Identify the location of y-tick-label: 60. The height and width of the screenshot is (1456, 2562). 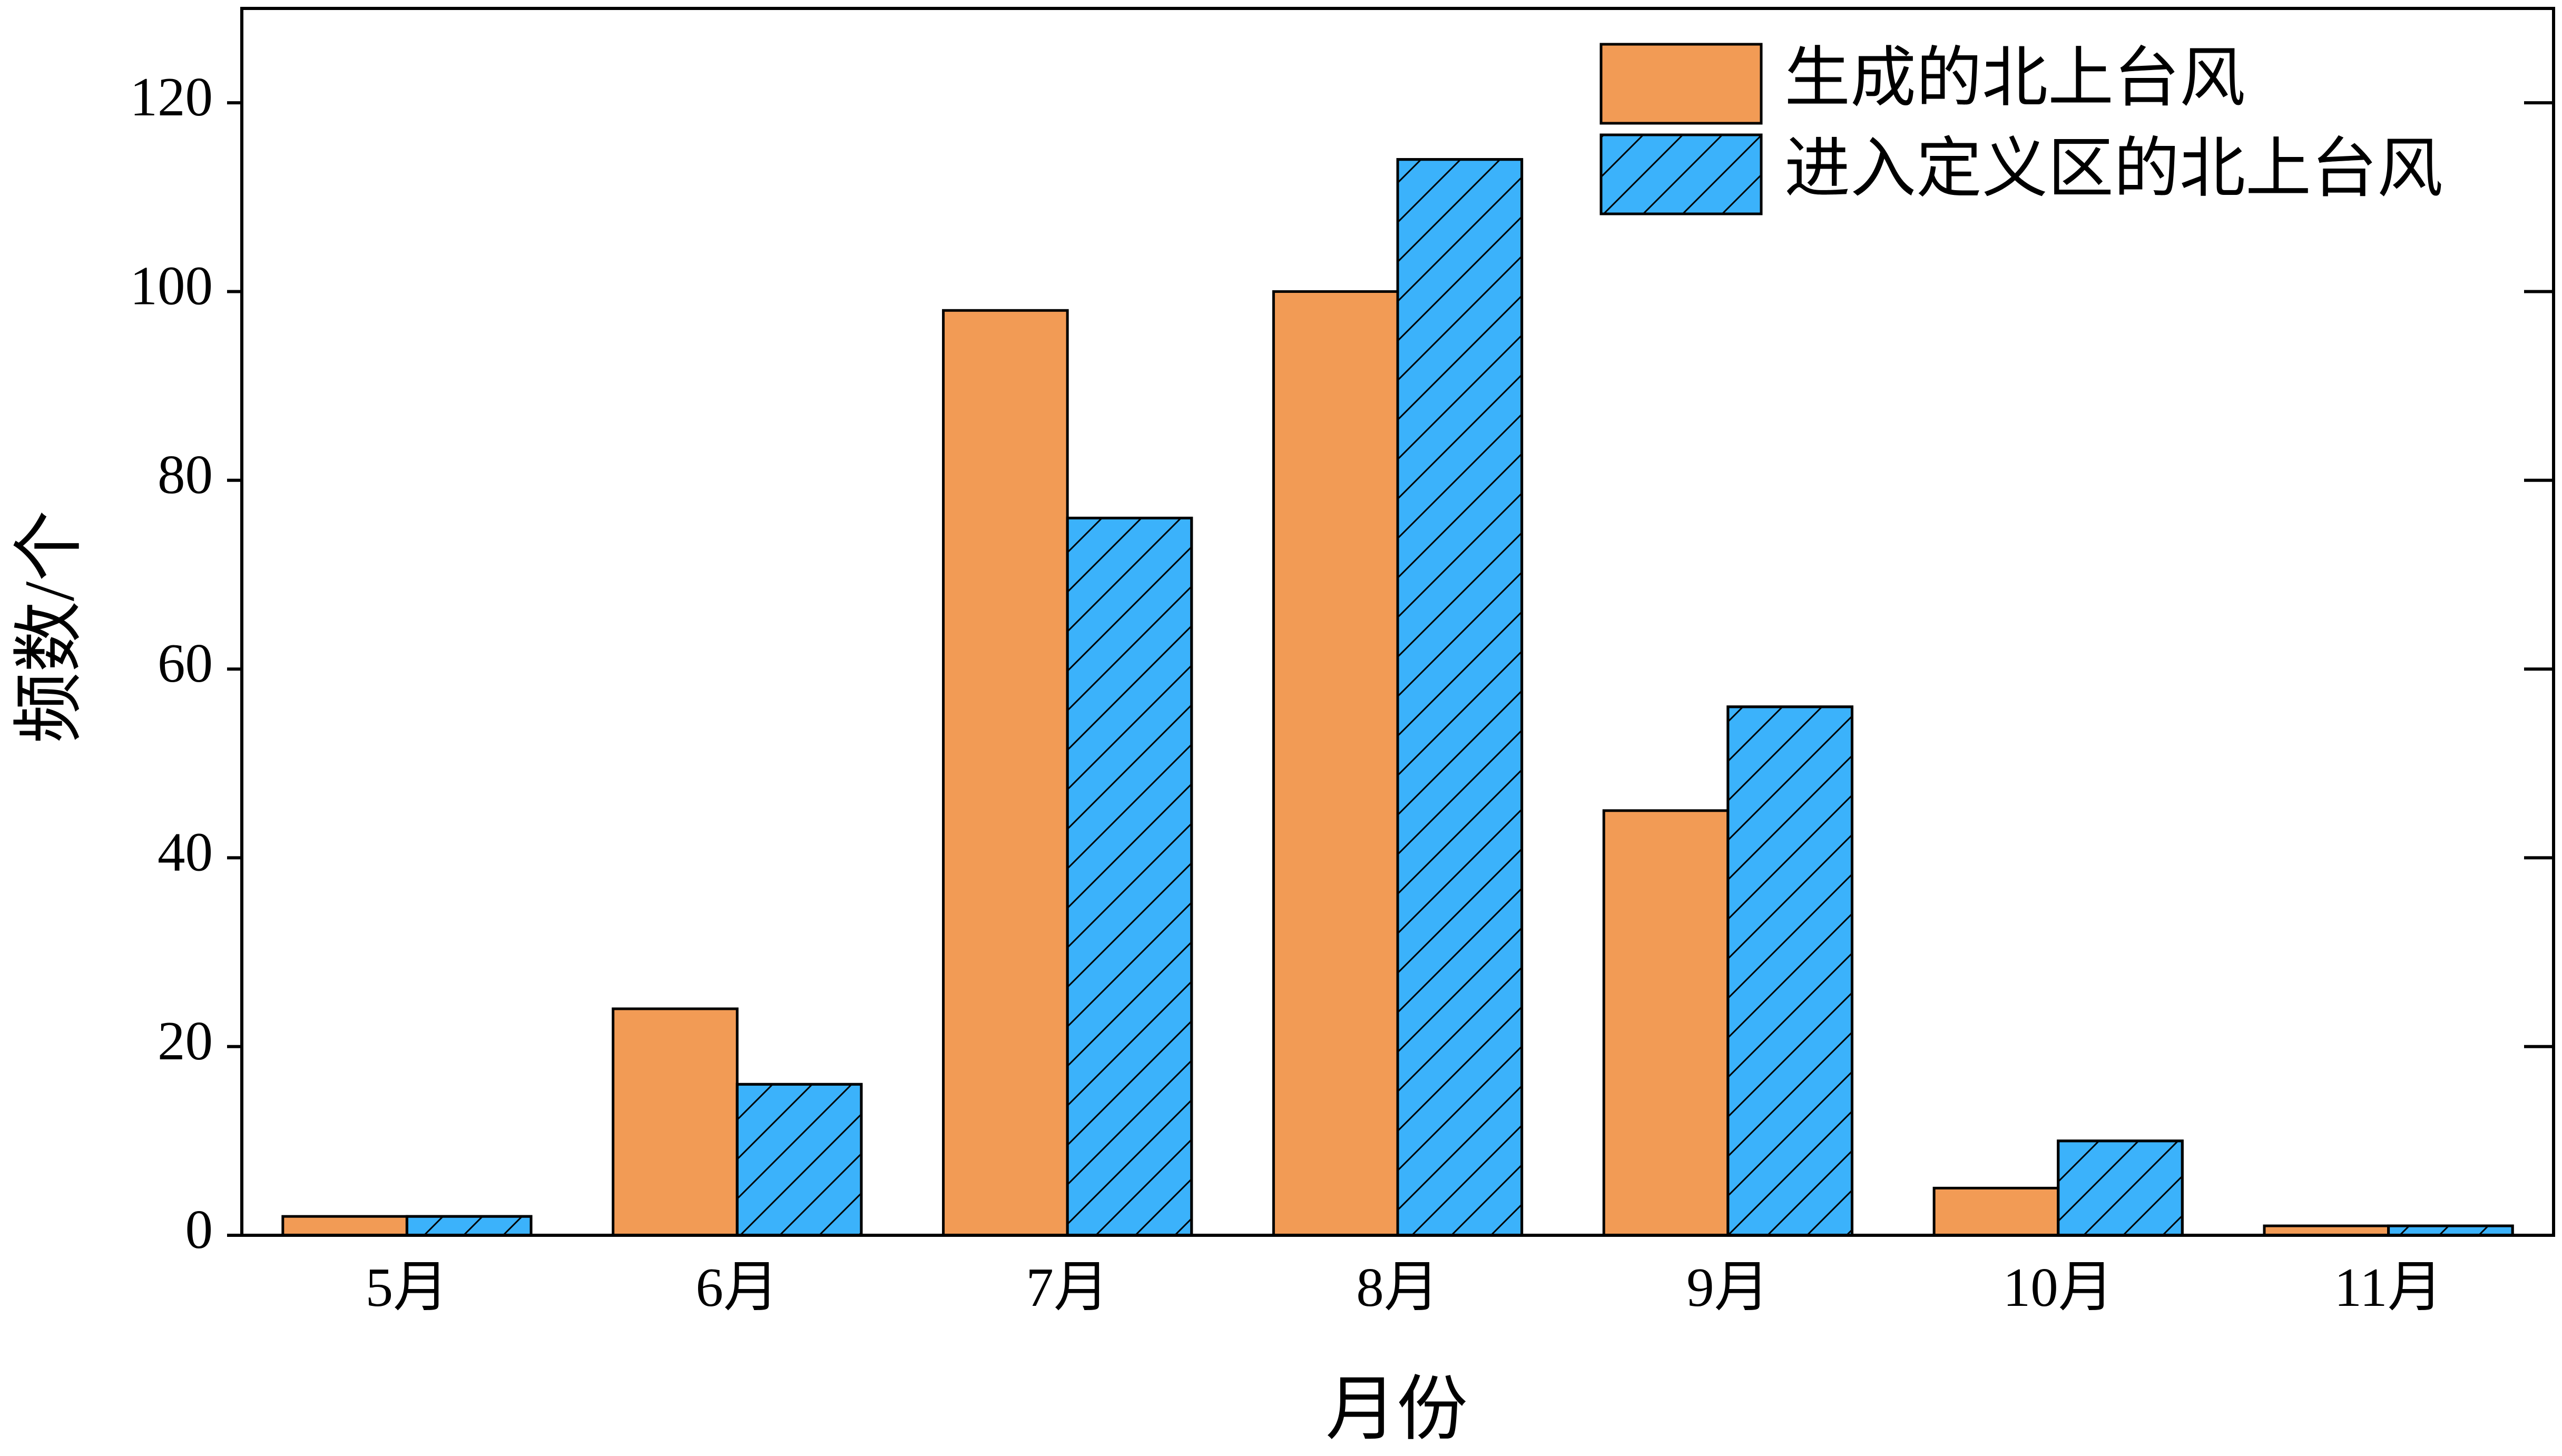
(185, 663).